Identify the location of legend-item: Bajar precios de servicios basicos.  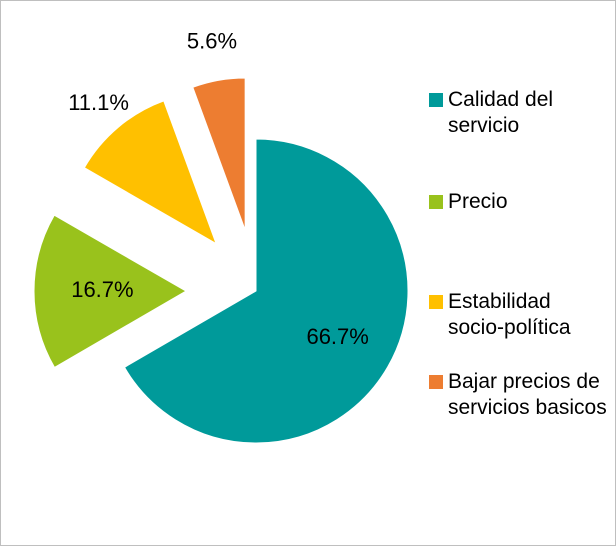
(519, 395).